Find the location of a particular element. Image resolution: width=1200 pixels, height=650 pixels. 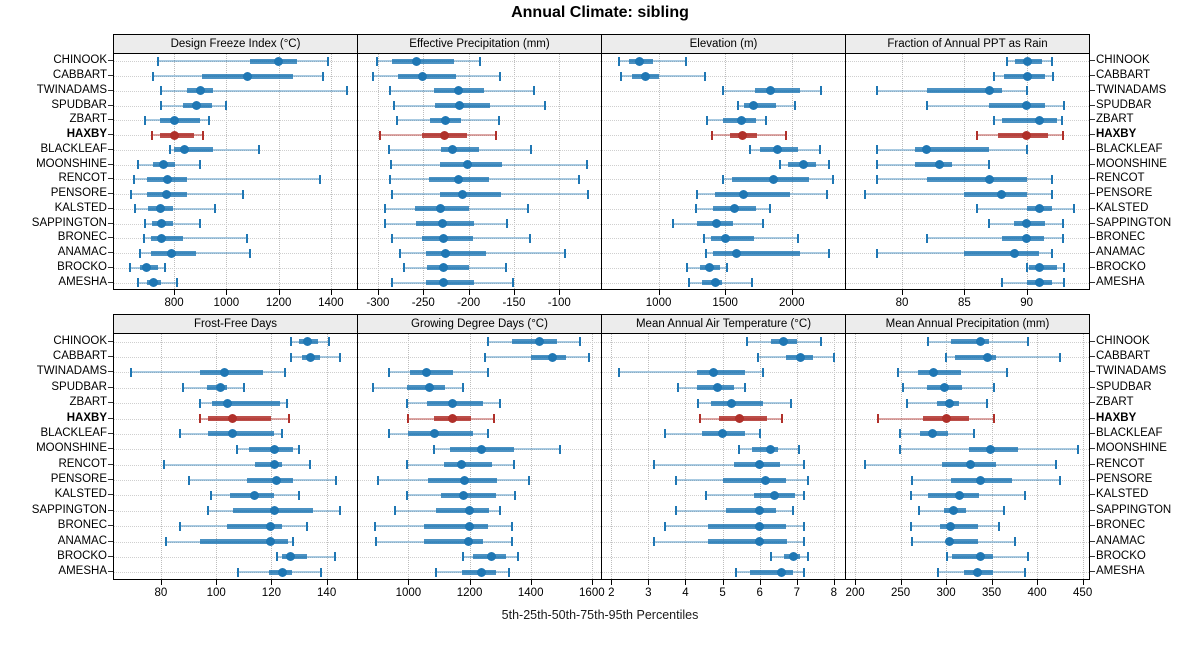

x-tick-label: 1500 is located at coordinates (725, 303).